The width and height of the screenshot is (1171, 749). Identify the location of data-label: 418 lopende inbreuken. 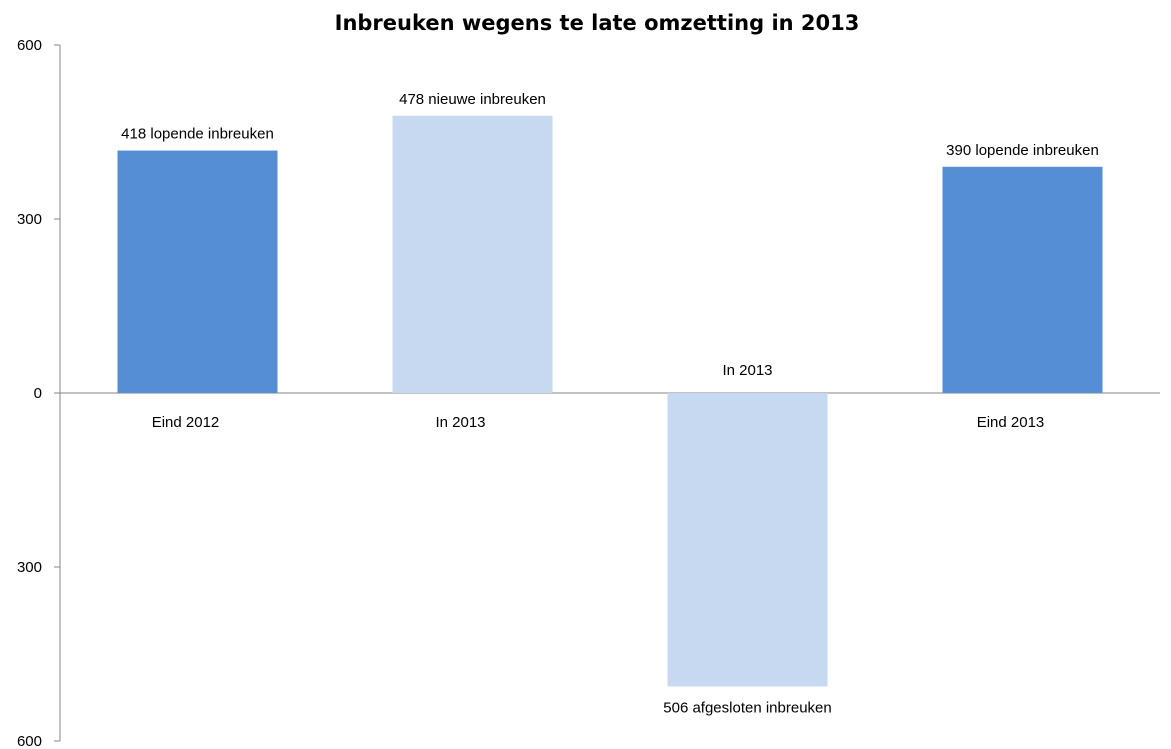
(197, 134).